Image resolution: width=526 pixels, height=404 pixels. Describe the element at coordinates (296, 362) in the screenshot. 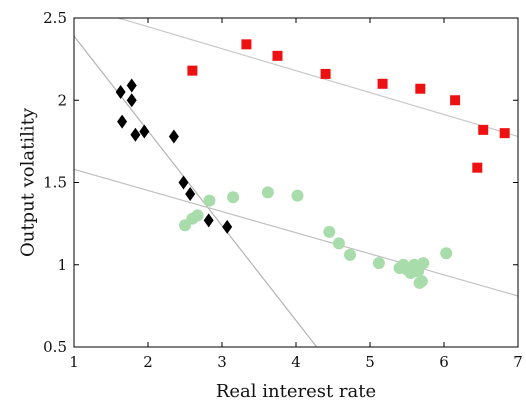

I see `x-tick-label: 4` at that location.